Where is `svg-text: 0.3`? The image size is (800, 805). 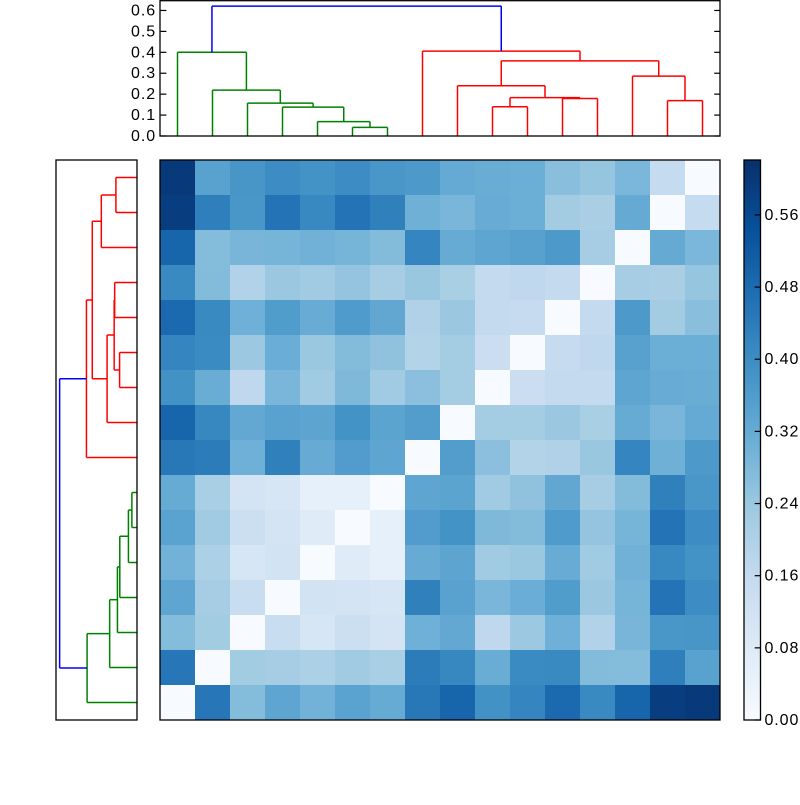
svg-text: 0.3 is located at coordinates (143, 73).